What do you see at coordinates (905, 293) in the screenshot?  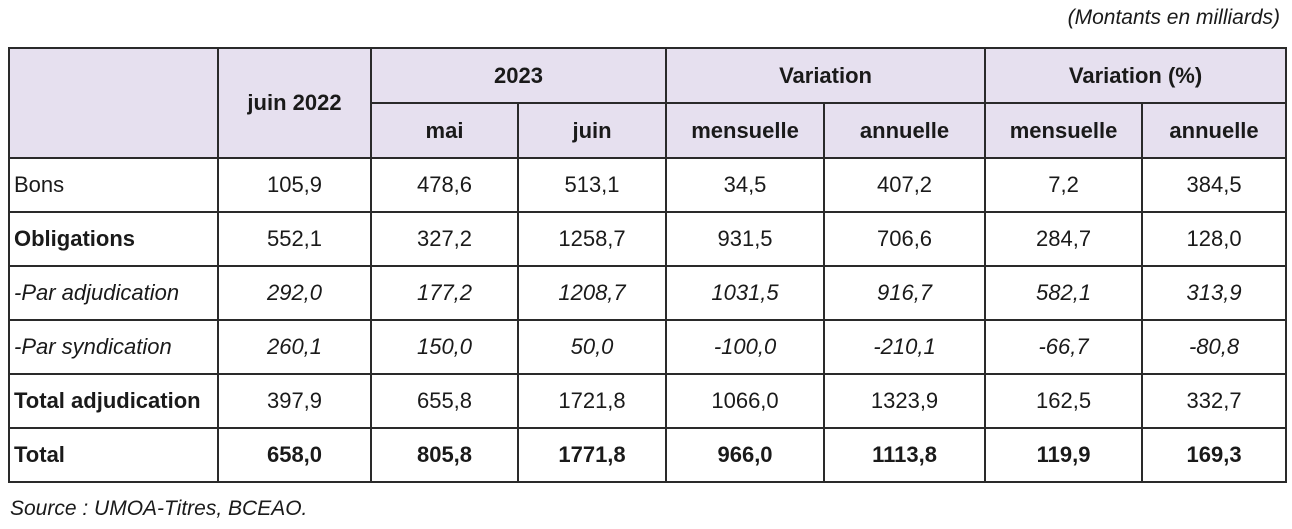 I see `cell-value: 916,7` at bounding box center [905, 293].